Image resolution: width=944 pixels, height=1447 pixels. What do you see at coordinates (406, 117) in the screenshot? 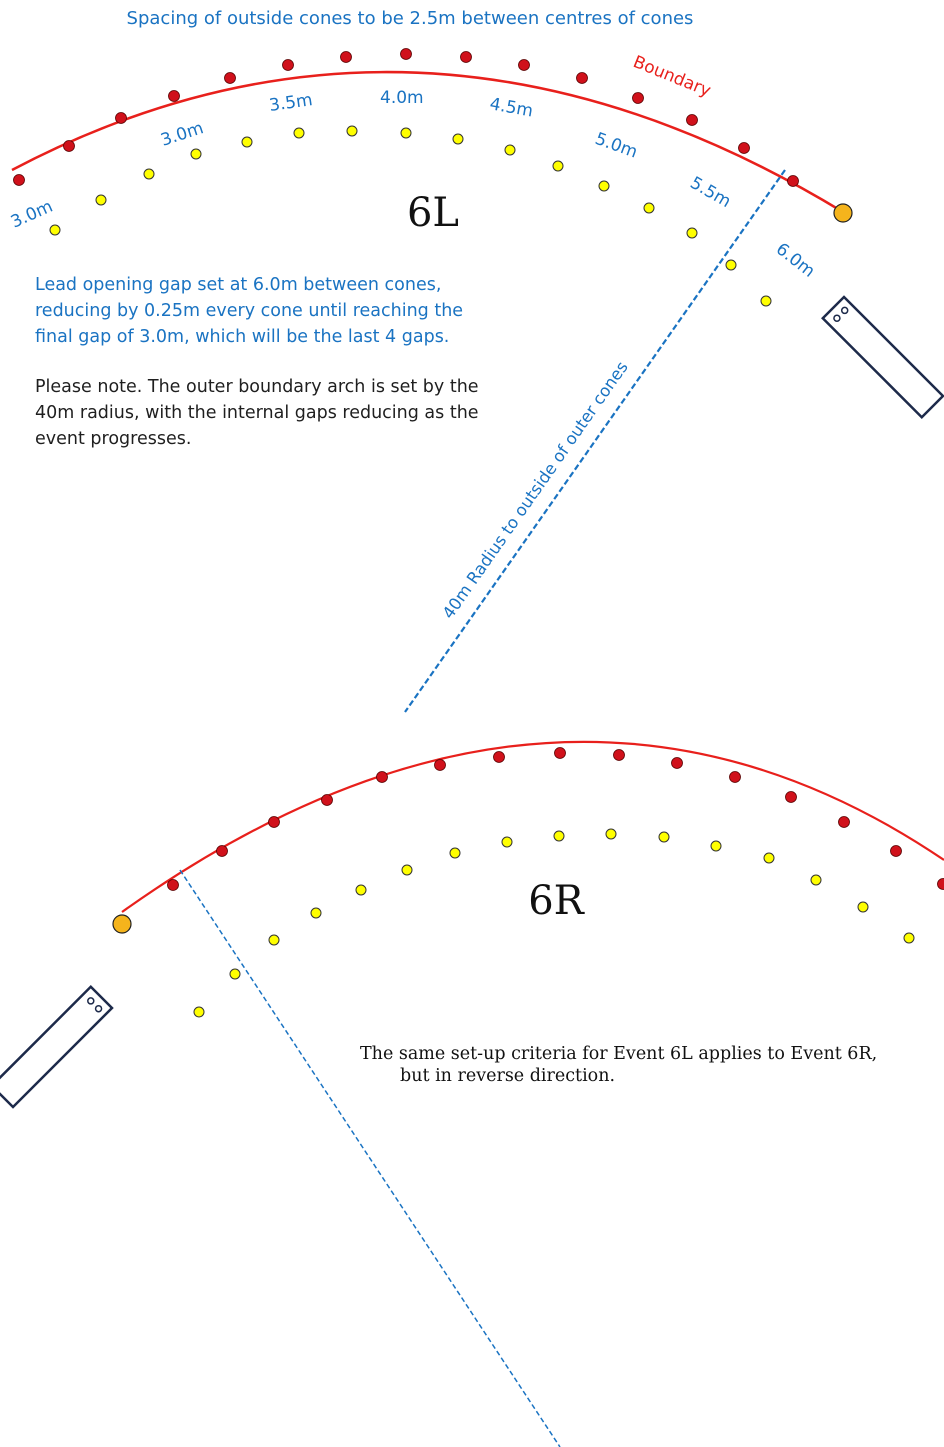
I see `outer-cones-6l` at bounding box center [406, 117].